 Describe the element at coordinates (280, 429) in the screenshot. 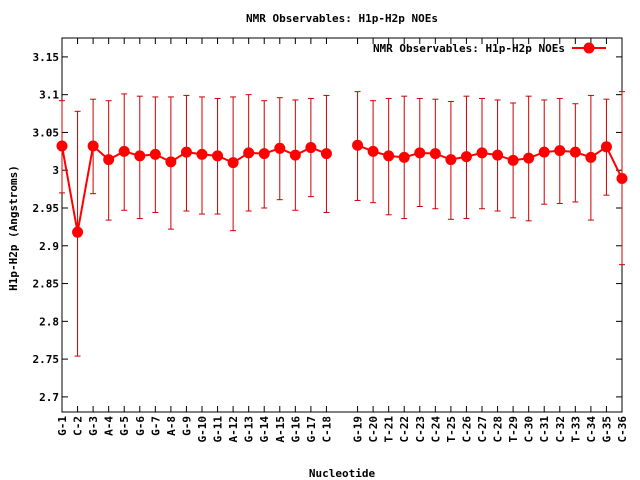

I see `x-tick-label: A-15` at that location.